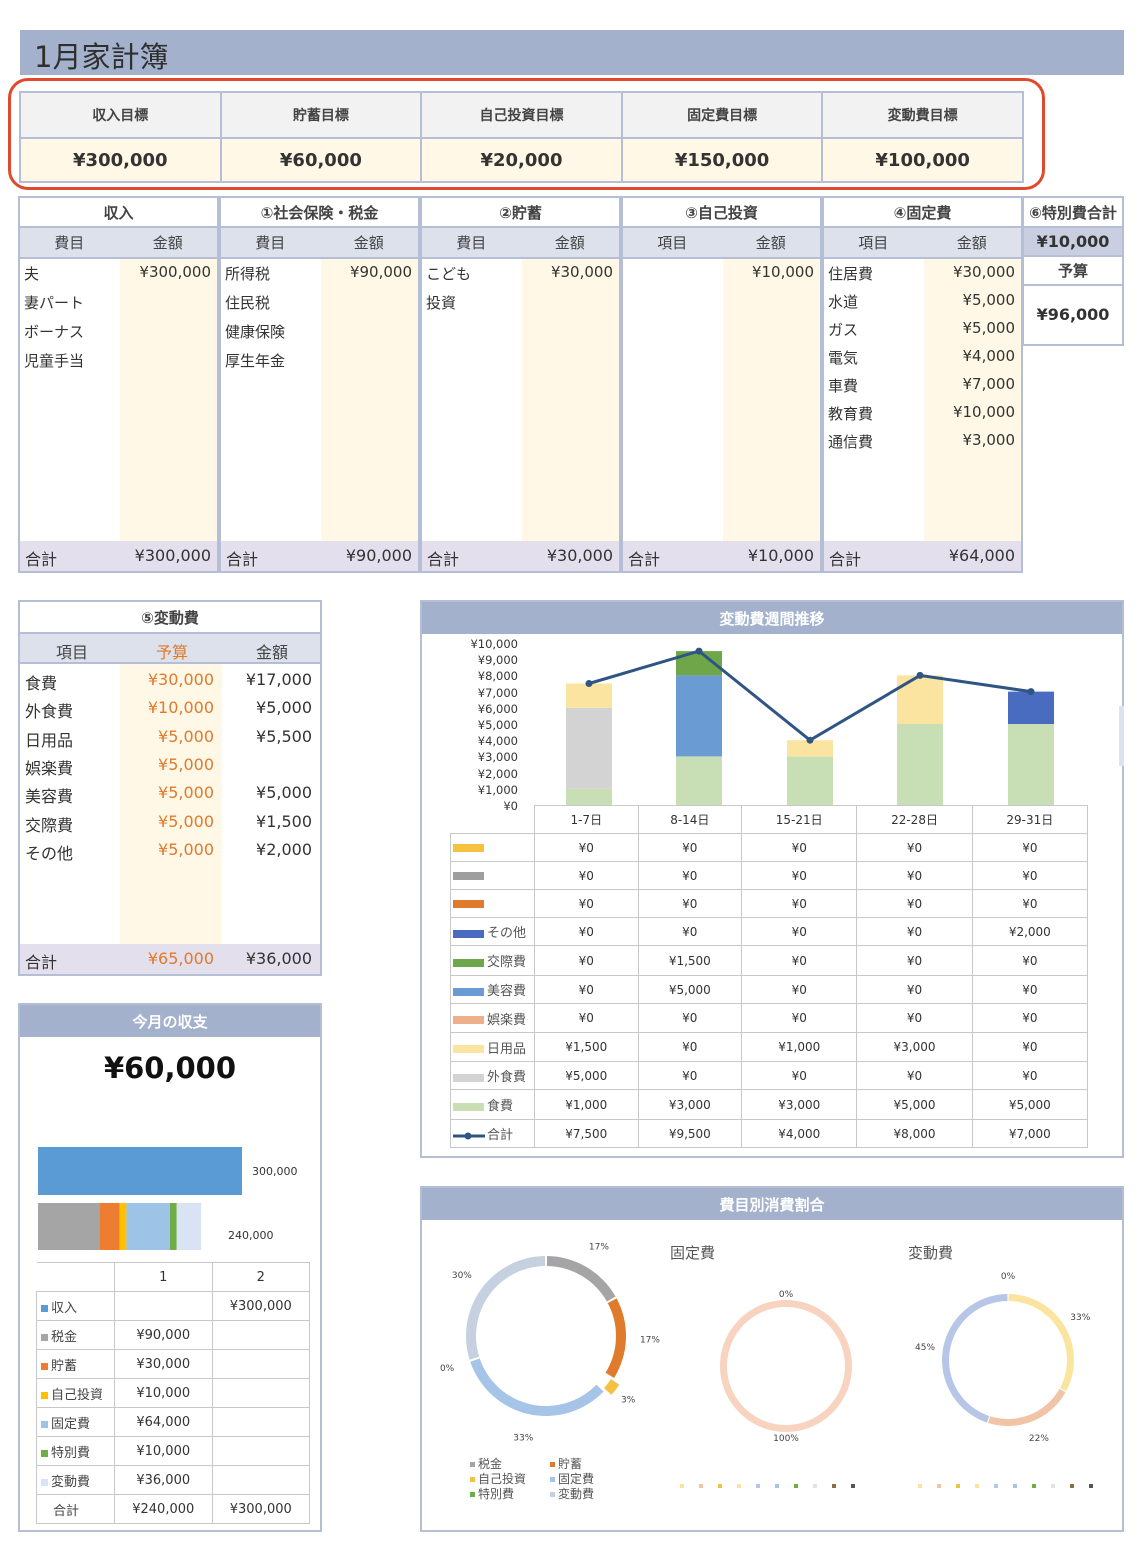 This screenshot has width=1148, height=1554. Describe the element at coordinates (272, 652) in the screenshot. I see `col-header: 金額` at that location.